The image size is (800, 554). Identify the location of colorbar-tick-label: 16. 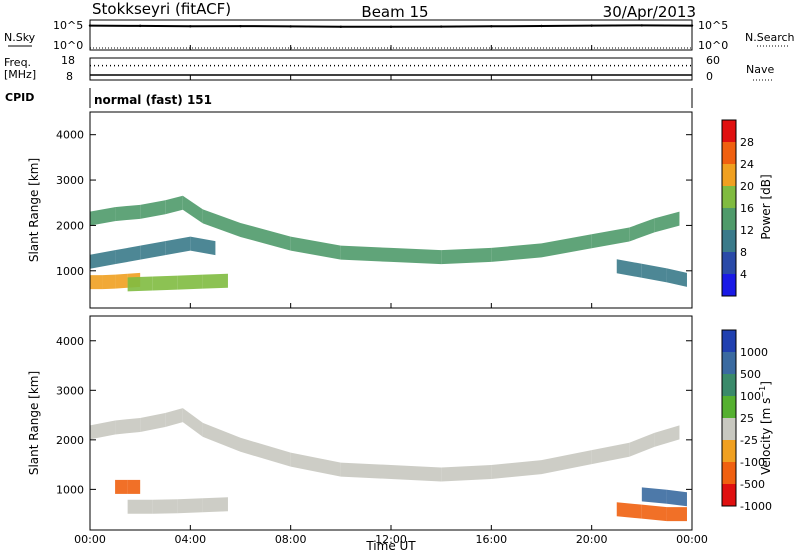
(747, 208).